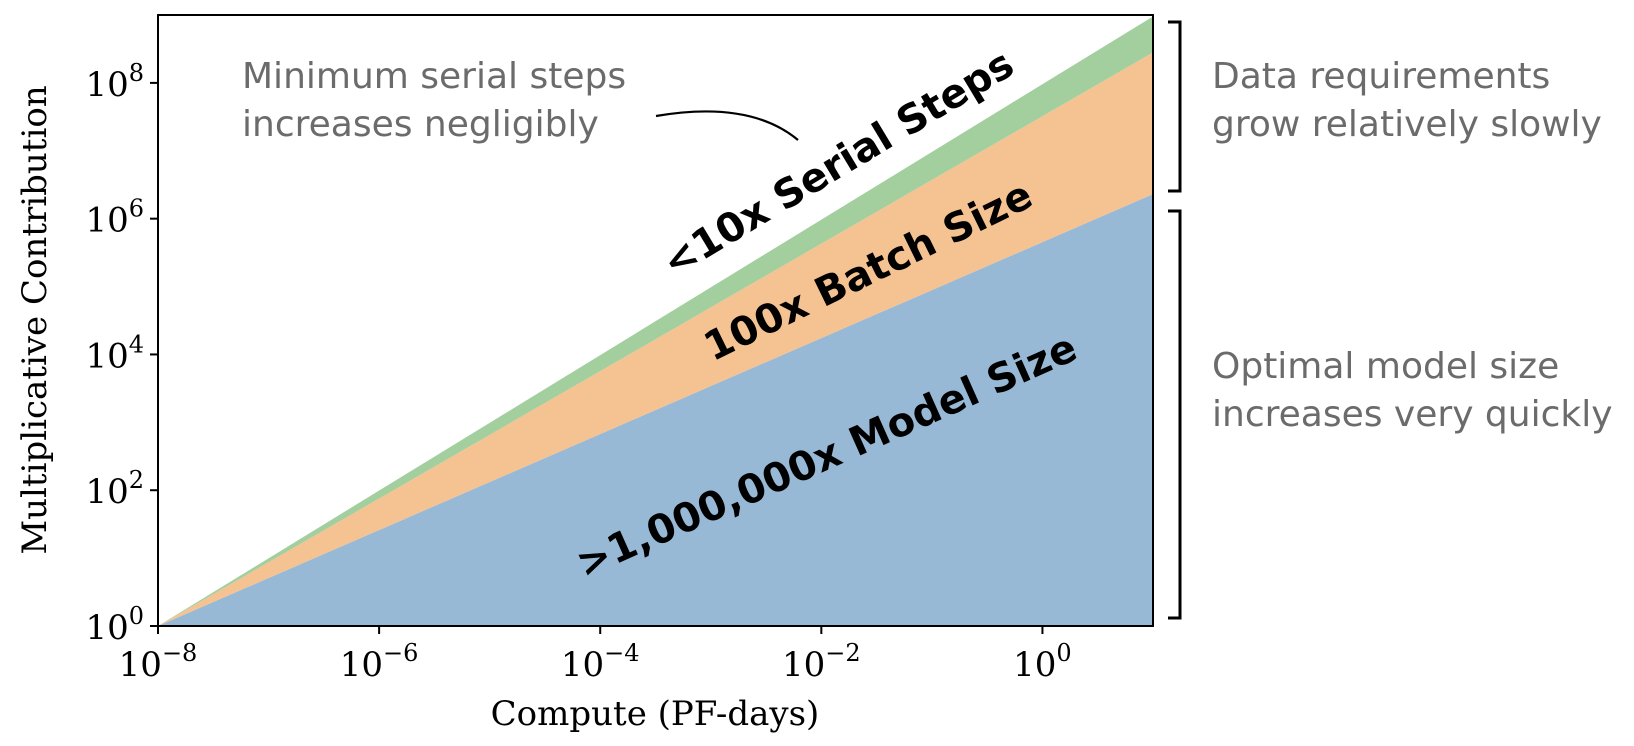 This screenshot has height=746, width=1634. Describe the element at coordinates (434, 76) in the screenshot. I see `serial-note-line-1: Minimum serial steps` at that location.